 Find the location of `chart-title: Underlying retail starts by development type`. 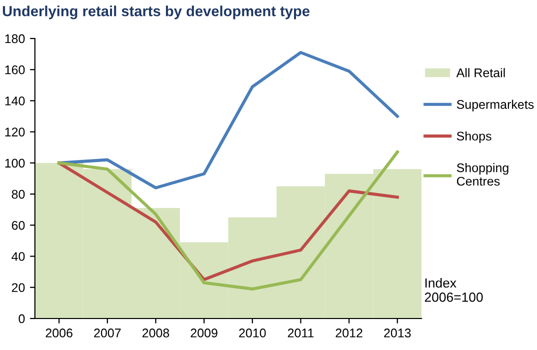

chart-title: Underlying retail starts by development type is located at coordinates (156, 13).